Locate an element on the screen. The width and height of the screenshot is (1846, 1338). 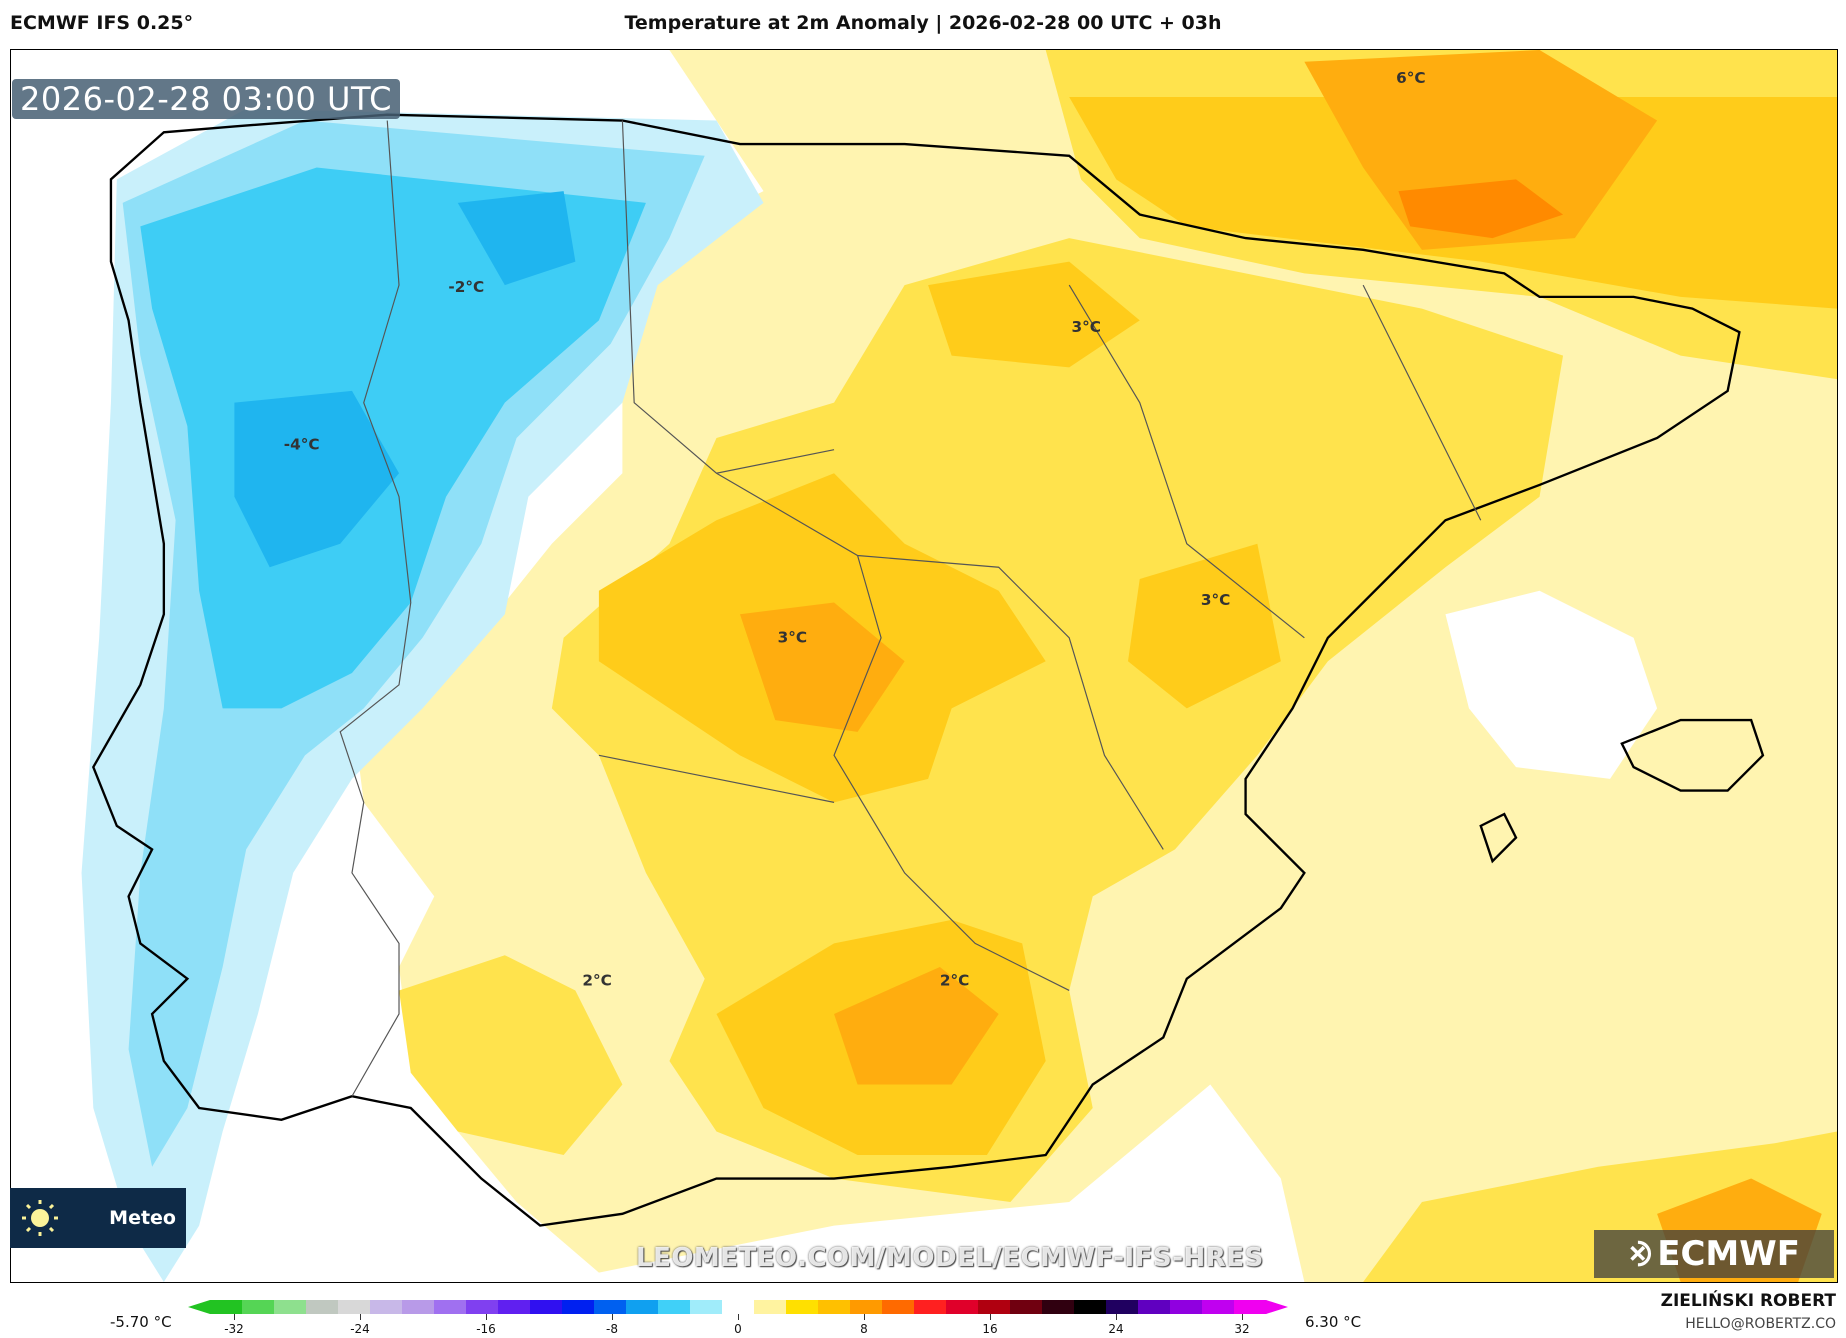
ecmwf-logo: ⨵ ECMWF is located at coordinates (1714, 1254).